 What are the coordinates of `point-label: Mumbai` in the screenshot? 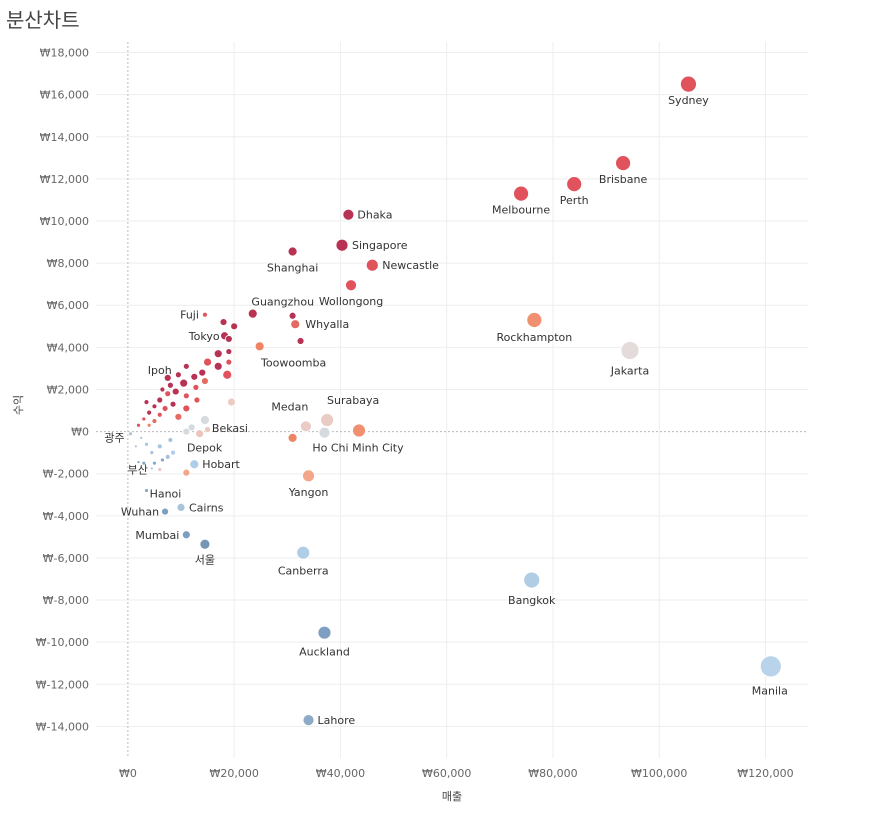 It's located at (157, 535).